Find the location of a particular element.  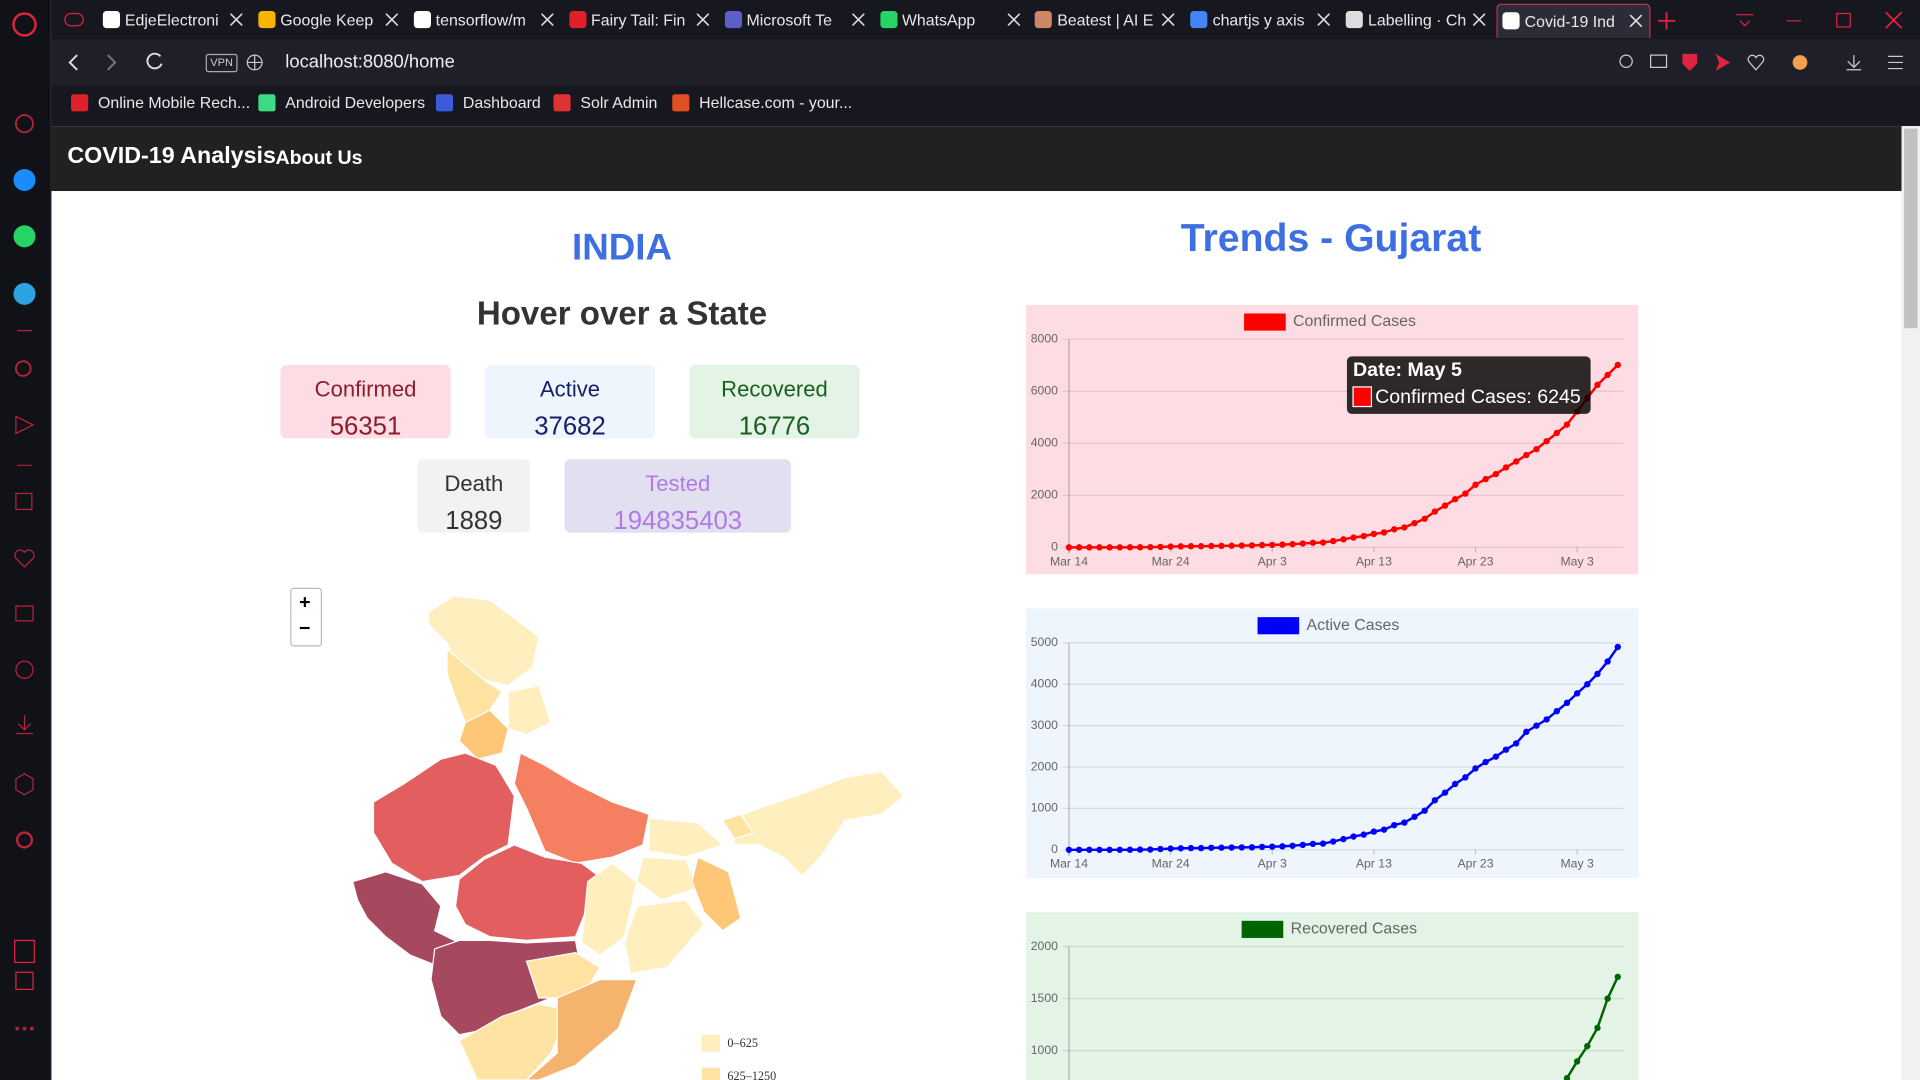

bookmark-icon is located at coordinates (681, 103).